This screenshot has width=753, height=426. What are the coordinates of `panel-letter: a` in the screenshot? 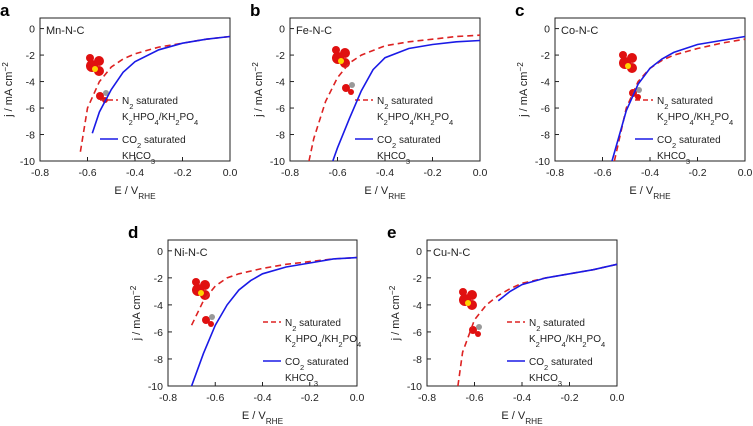 It's located at (5, 10).